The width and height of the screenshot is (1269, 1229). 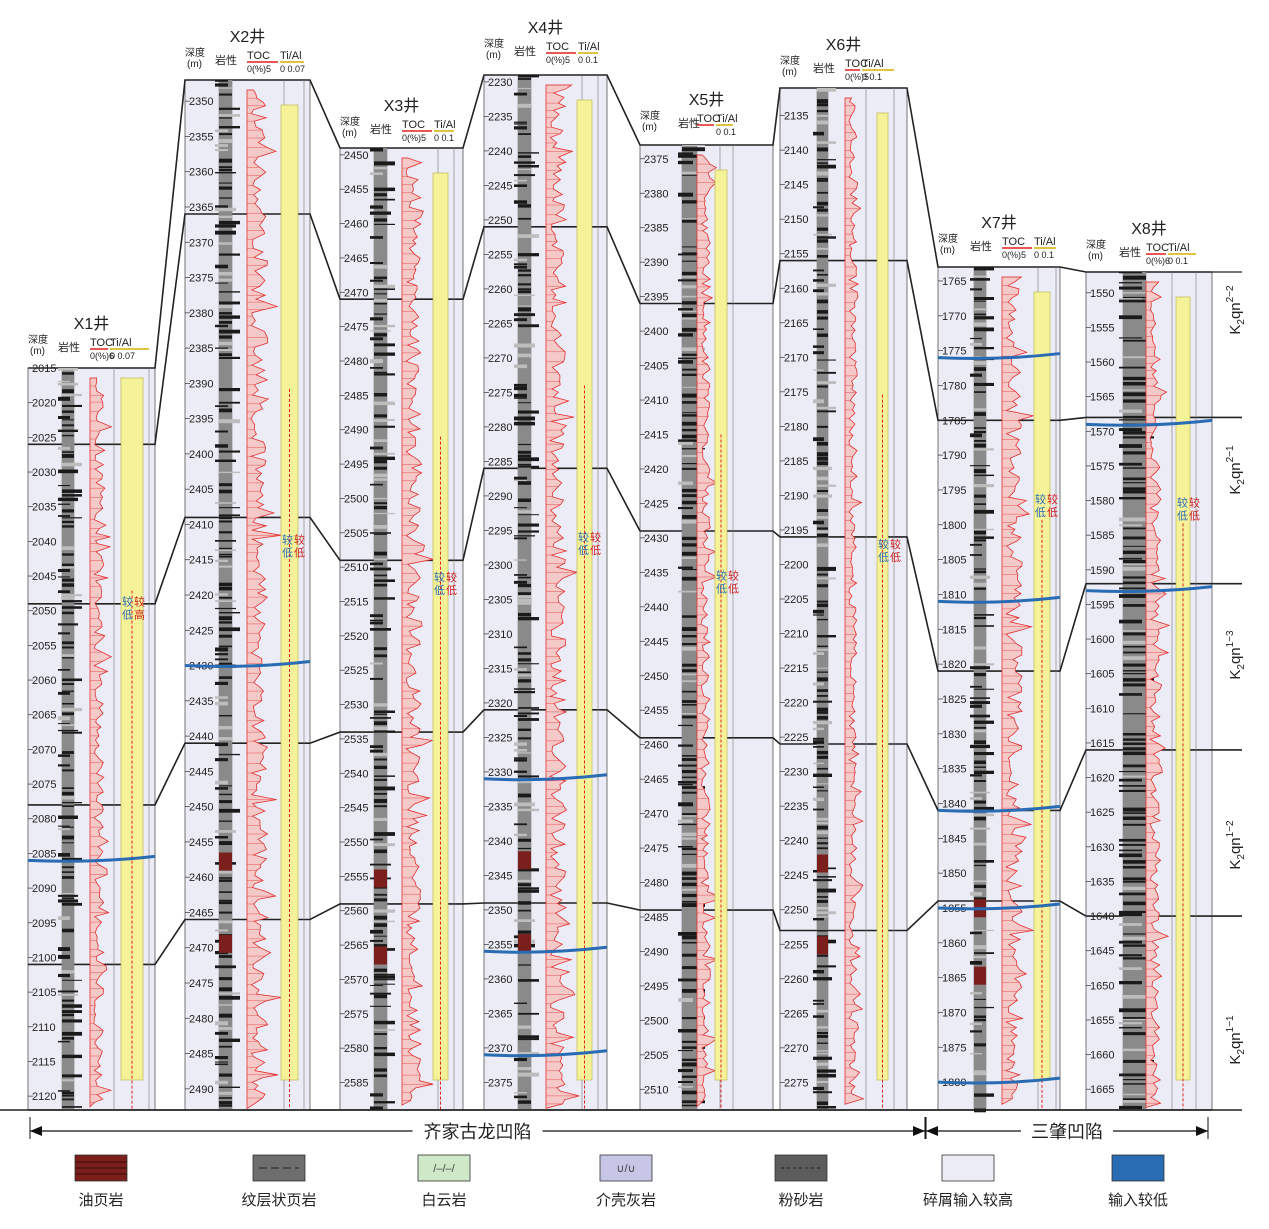 What do you see at coordinates (500, 635) in the screenshot?
I see `depth-tick-label: 2310` at bounding box center [500, 635].